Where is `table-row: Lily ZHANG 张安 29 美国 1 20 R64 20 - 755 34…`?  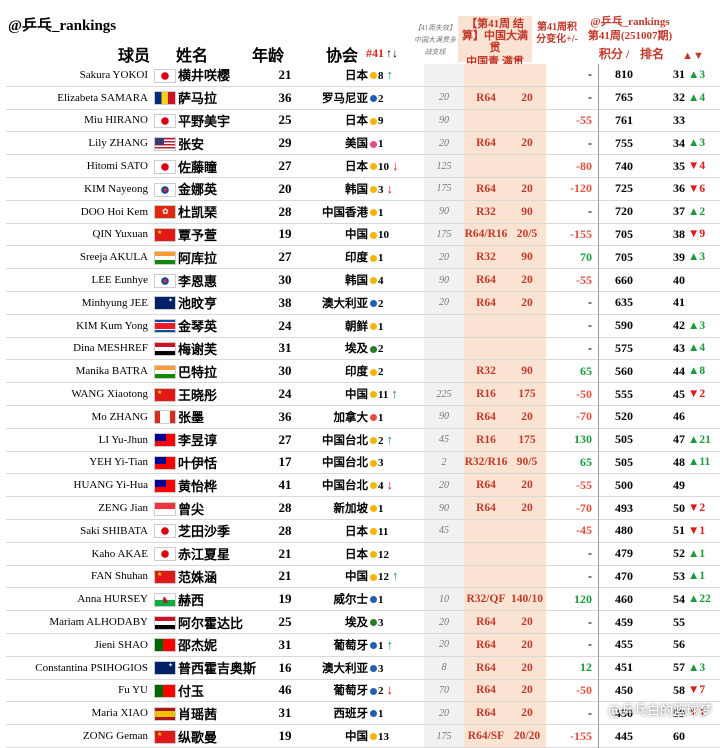 table-row: Lily ZHANG 张安 29 美国 1 20 R64 20 - 755 34… is located at coordinates (363, 143).